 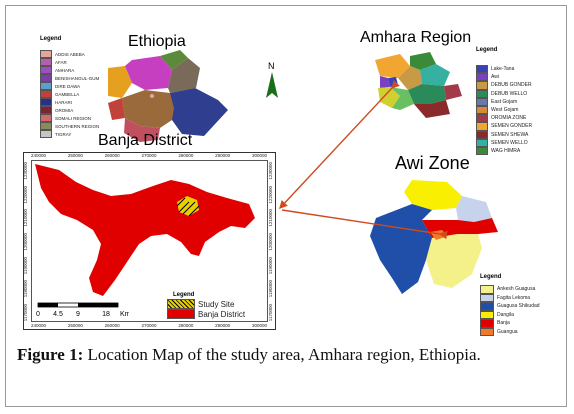 What do you see at coordinates (61, 62) in the screenshot?
I see `ethiopia-legend-label: AFAR` at bounding box center [61, 62].